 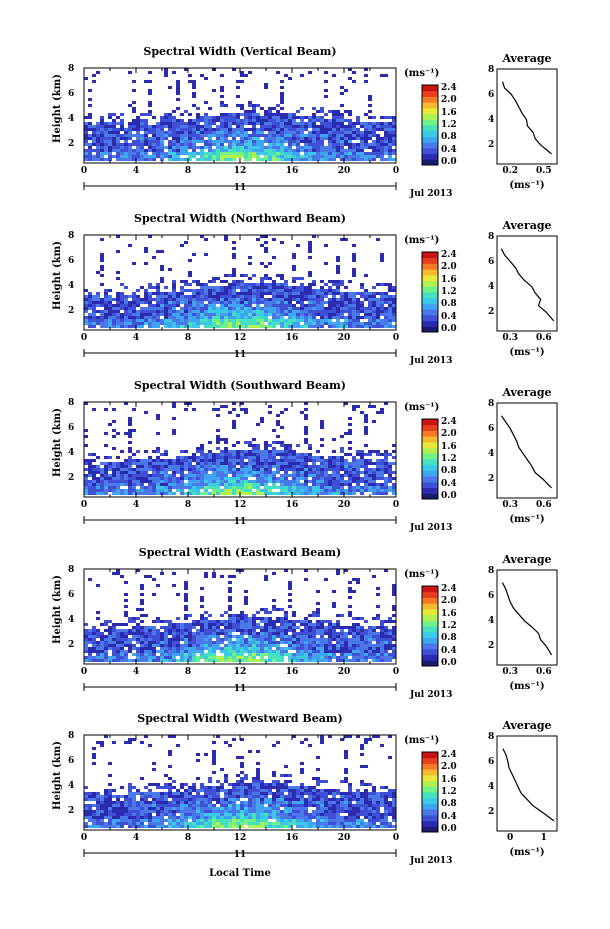 I want to click on average-title: Average, so click(x=527, y=58).